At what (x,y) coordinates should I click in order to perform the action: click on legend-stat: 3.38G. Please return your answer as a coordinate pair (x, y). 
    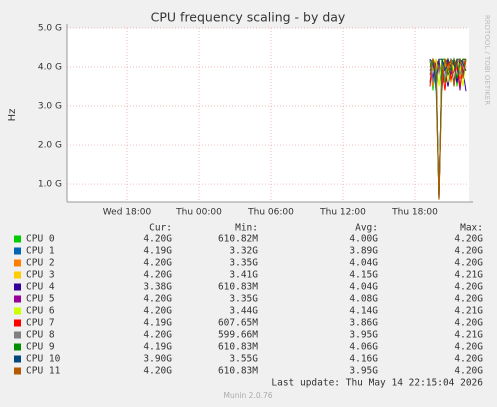
    Looking at the image, I should click on (157, 287).